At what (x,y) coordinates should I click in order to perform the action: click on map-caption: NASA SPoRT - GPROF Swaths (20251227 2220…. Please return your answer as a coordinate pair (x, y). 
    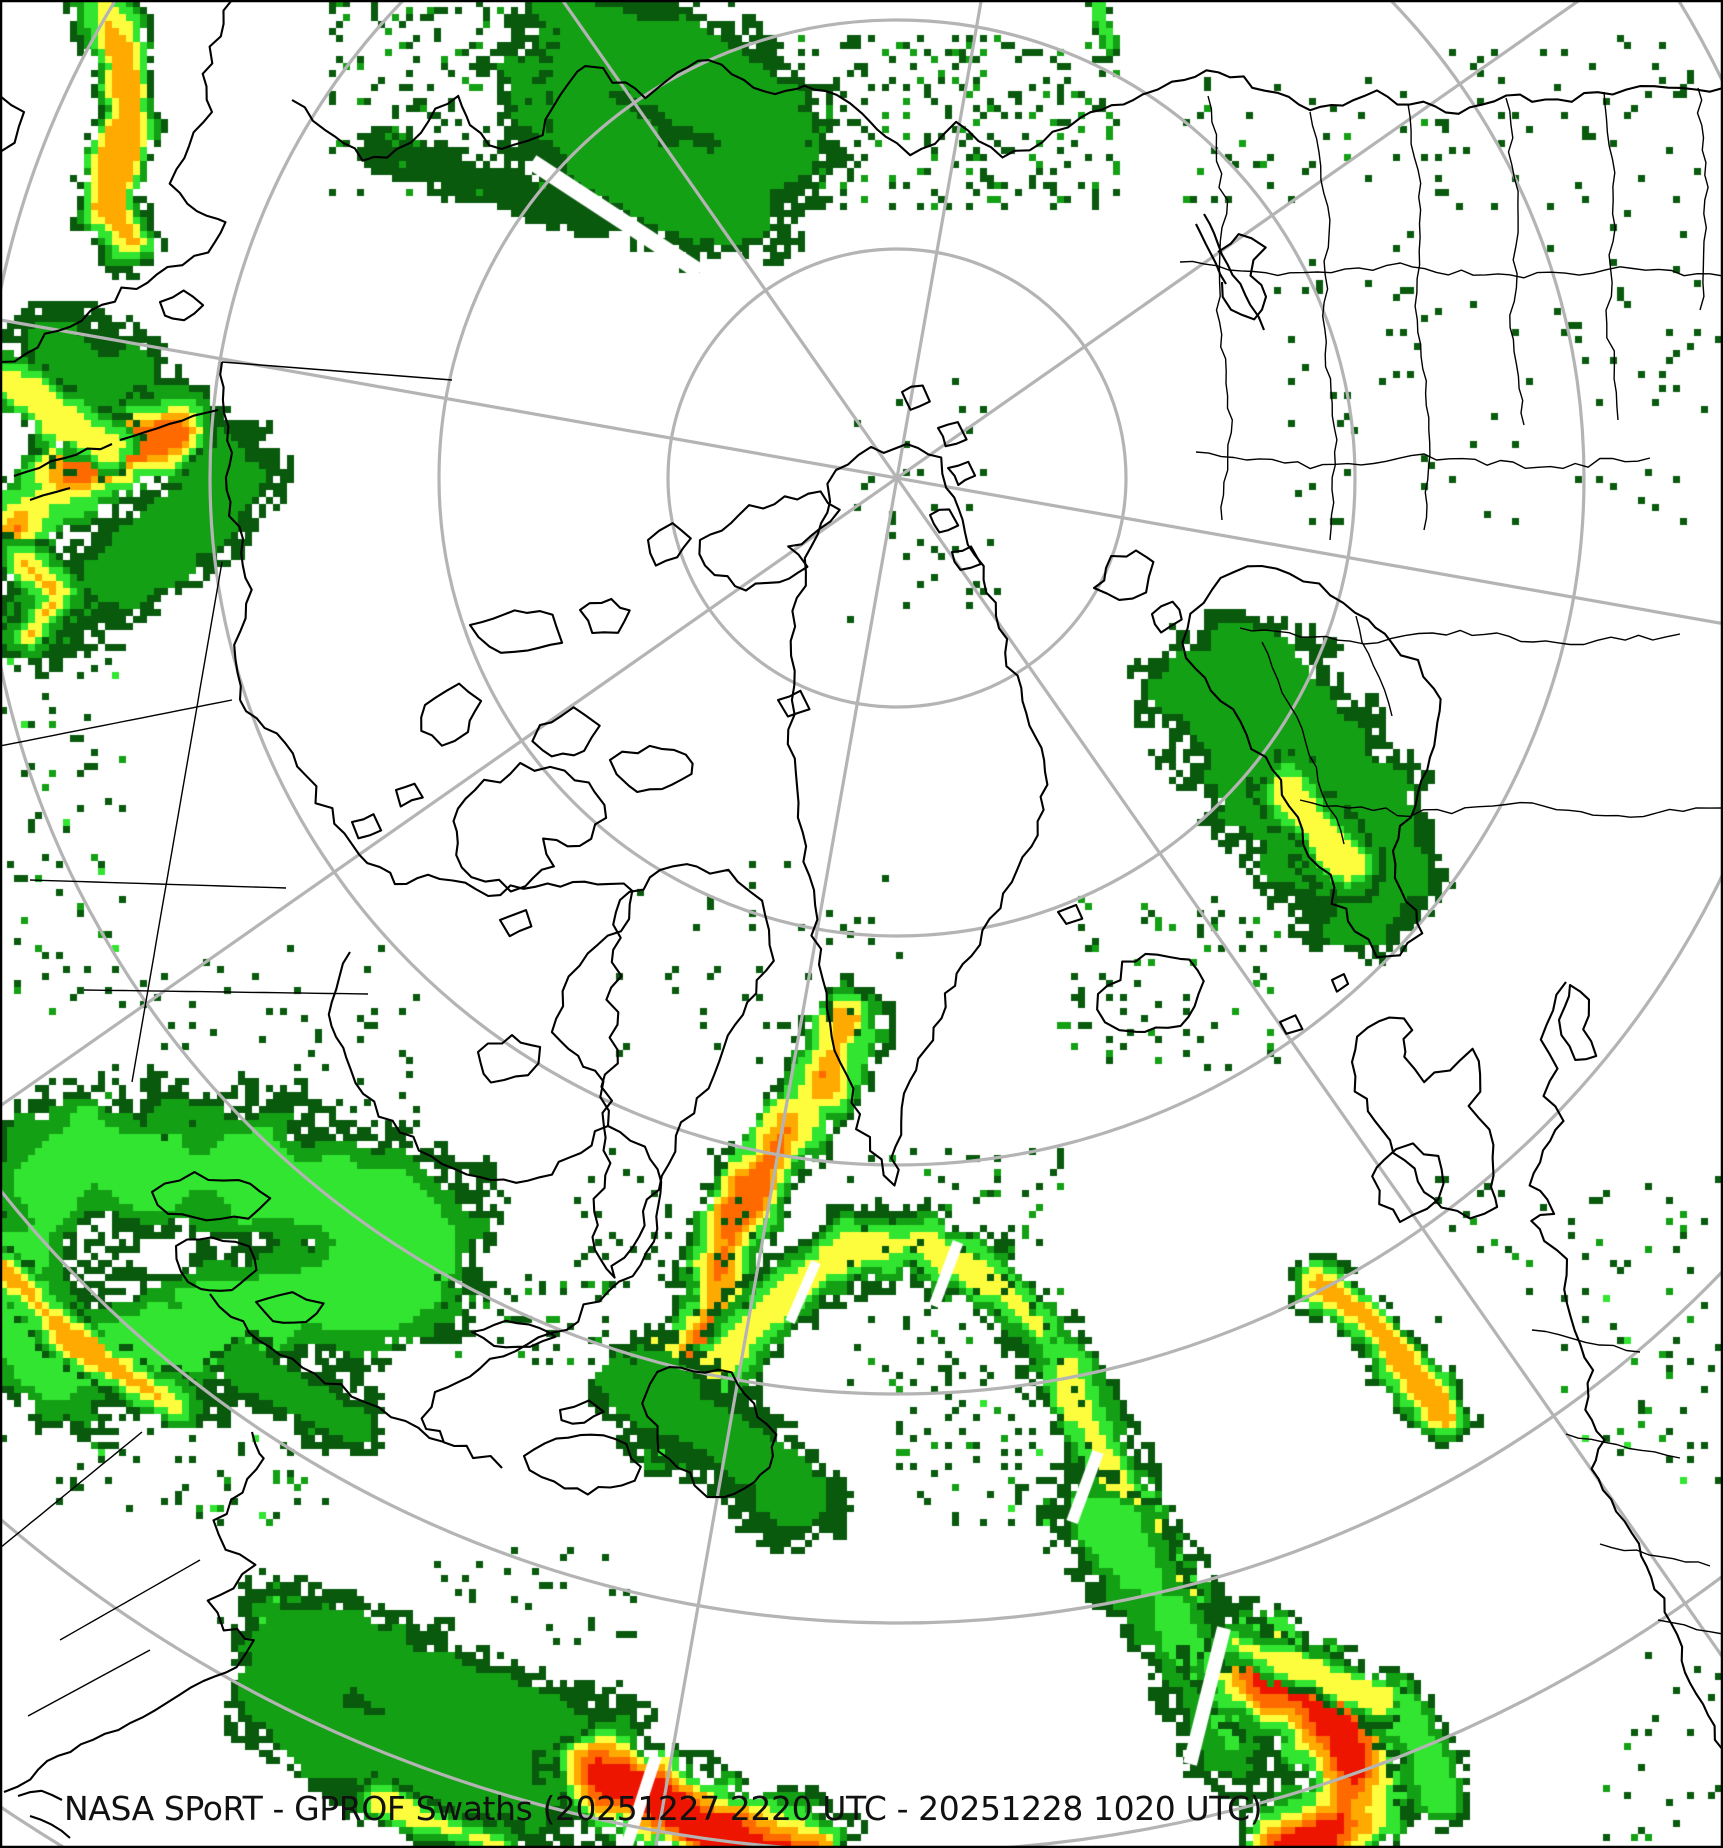
    Looking at the image, I should click on (663, 1808).